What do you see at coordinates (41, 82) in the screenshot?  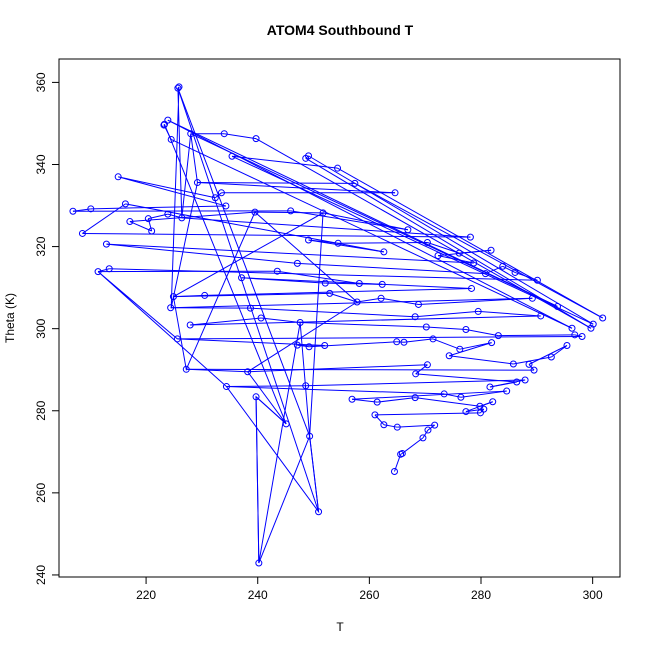 I see `y-tick-label: 360` at bounding box center [41, 82].